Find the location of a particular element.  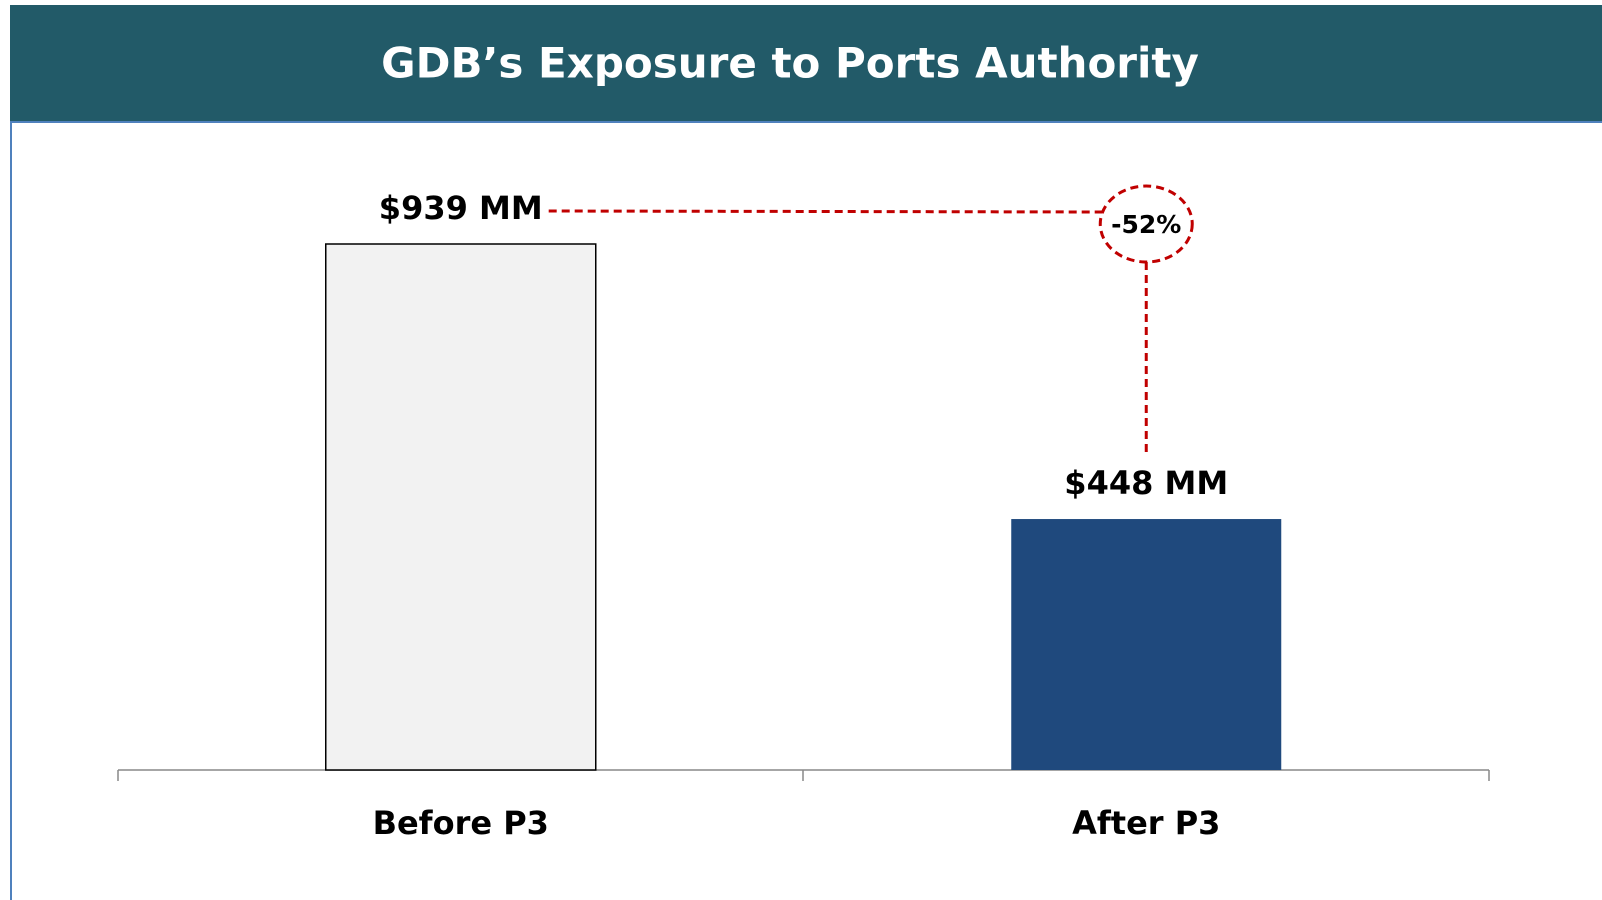

annotation: -52% is located at coordinates (1146, 224).